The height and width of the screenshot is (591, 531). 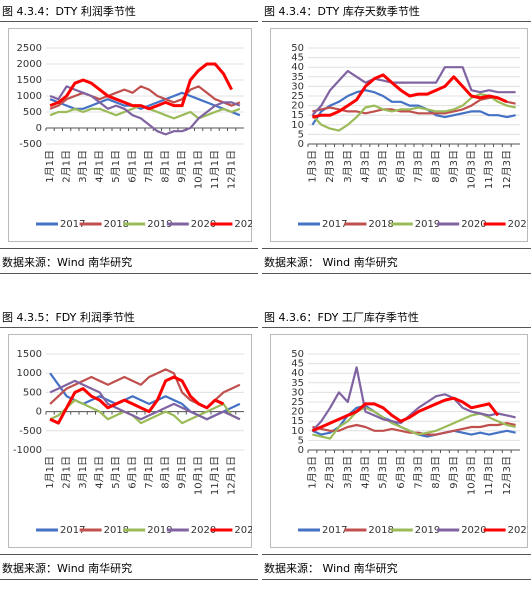 I want to click on y-tick-label: 30, so click(x=297, y=86).